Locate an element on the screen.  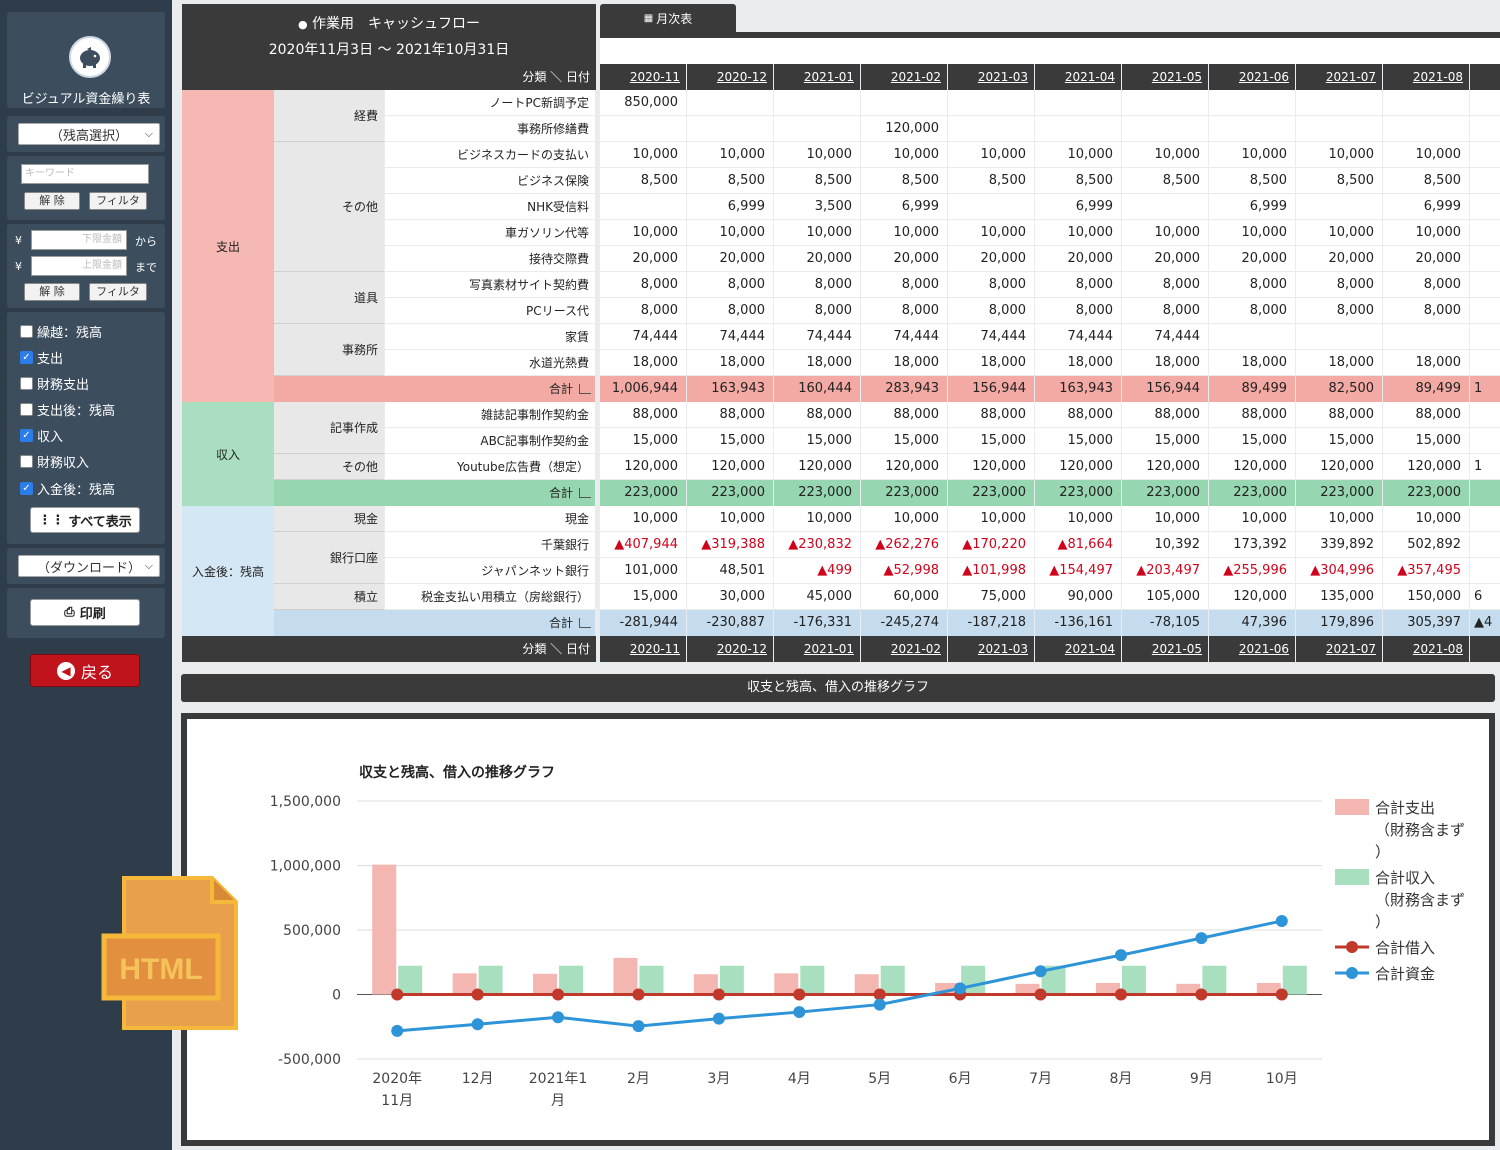
row-label: PCリース代 is located at coordinates (490, 310).